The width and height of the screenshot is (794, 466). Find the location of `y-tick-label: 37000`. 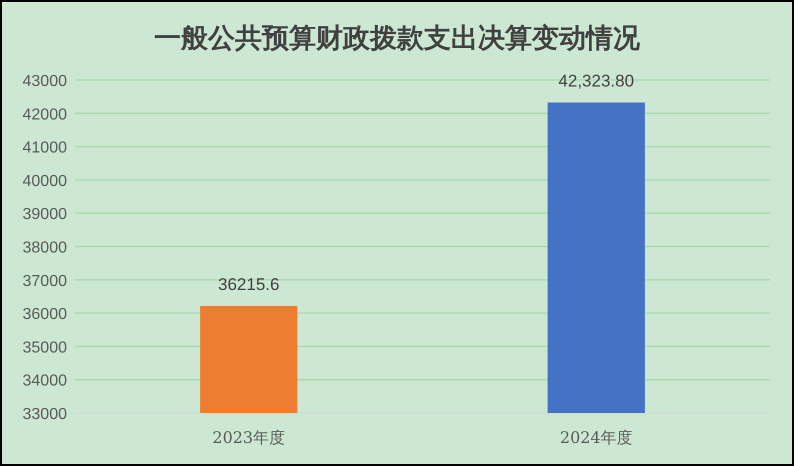

y-tick-label: 37000 is located at coordinates (45, 281).